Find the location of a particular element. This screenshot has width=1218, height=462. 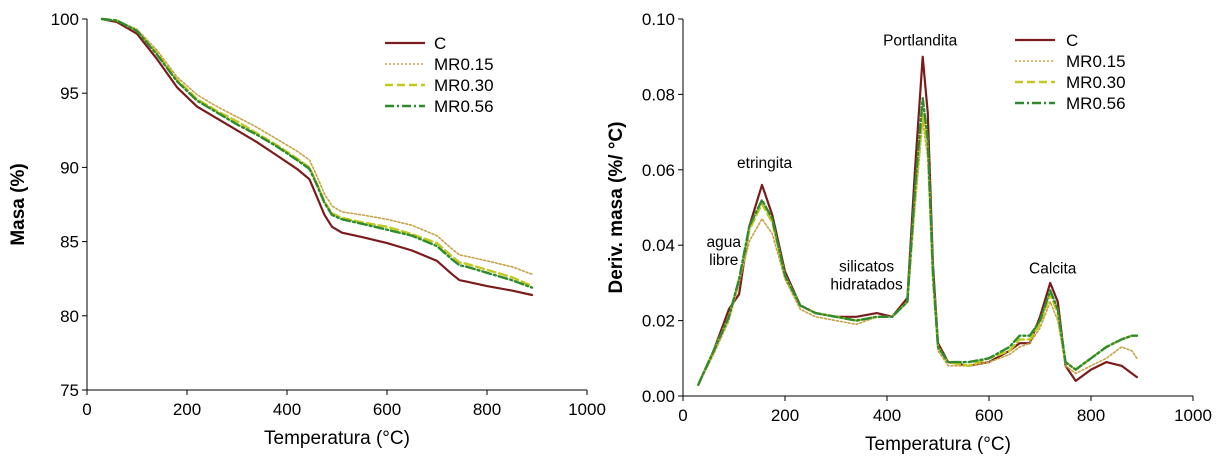

y-tick-label: 0.04 is located at coordinates (658, 245).